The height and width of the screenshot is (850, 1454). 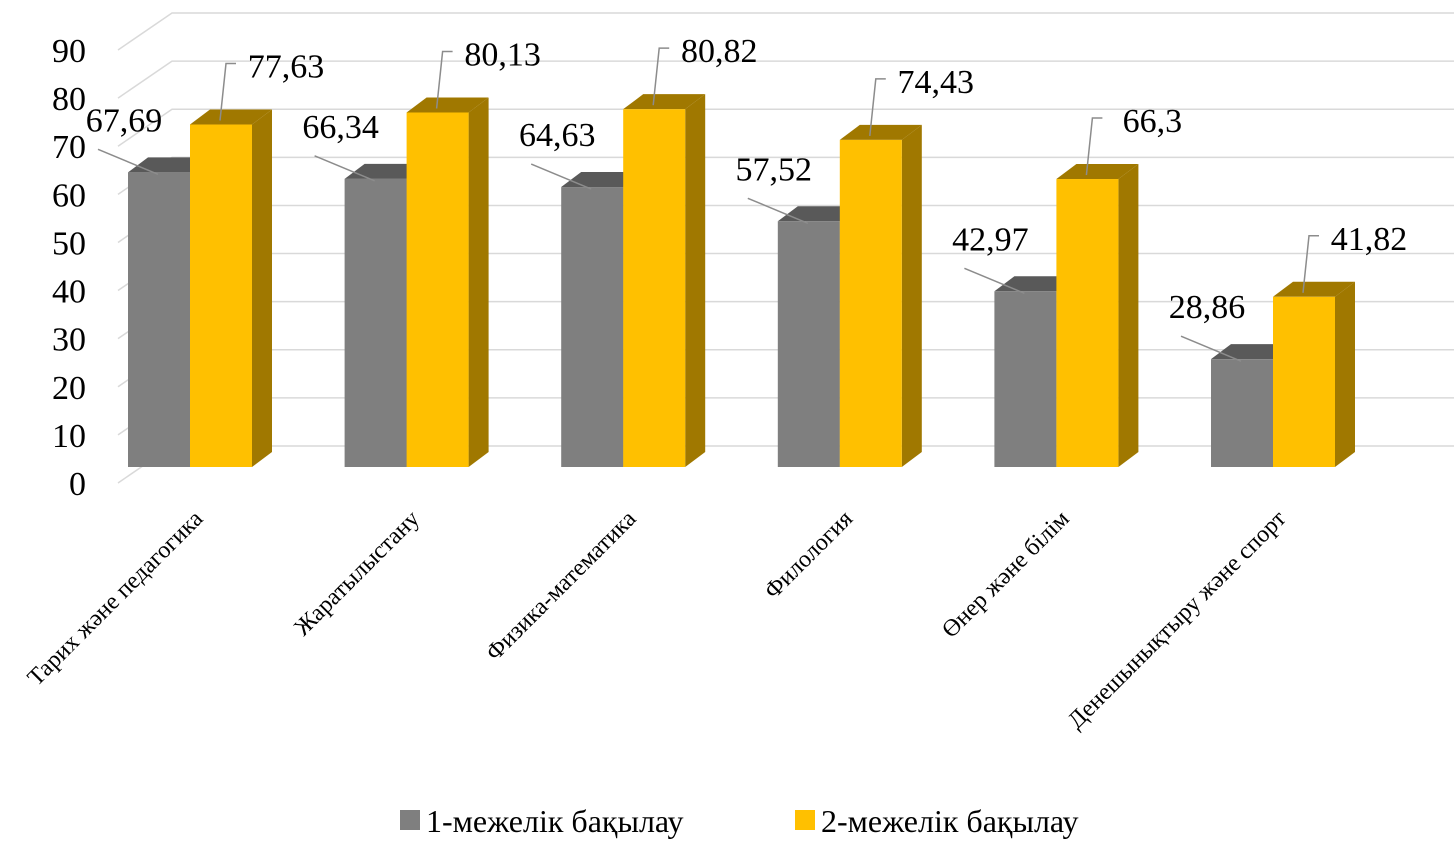 I want to click on legend: 1-межелік бақылау 2-межелік бақылау, so click(x=739, y=821).